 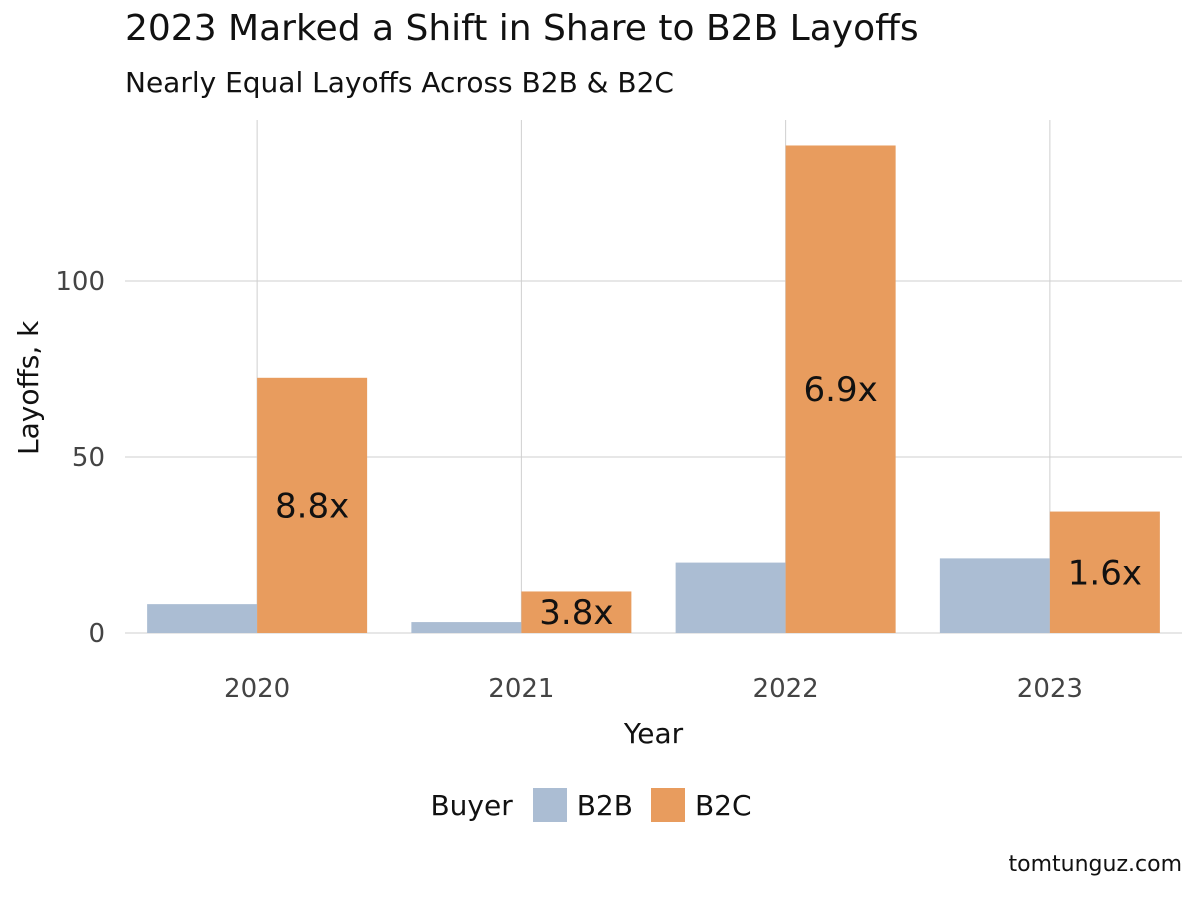 What do you see at coordinates (667, 805) in the screenshot?
I see `legend-swatch-b2c` at bounding box center [667, 805].